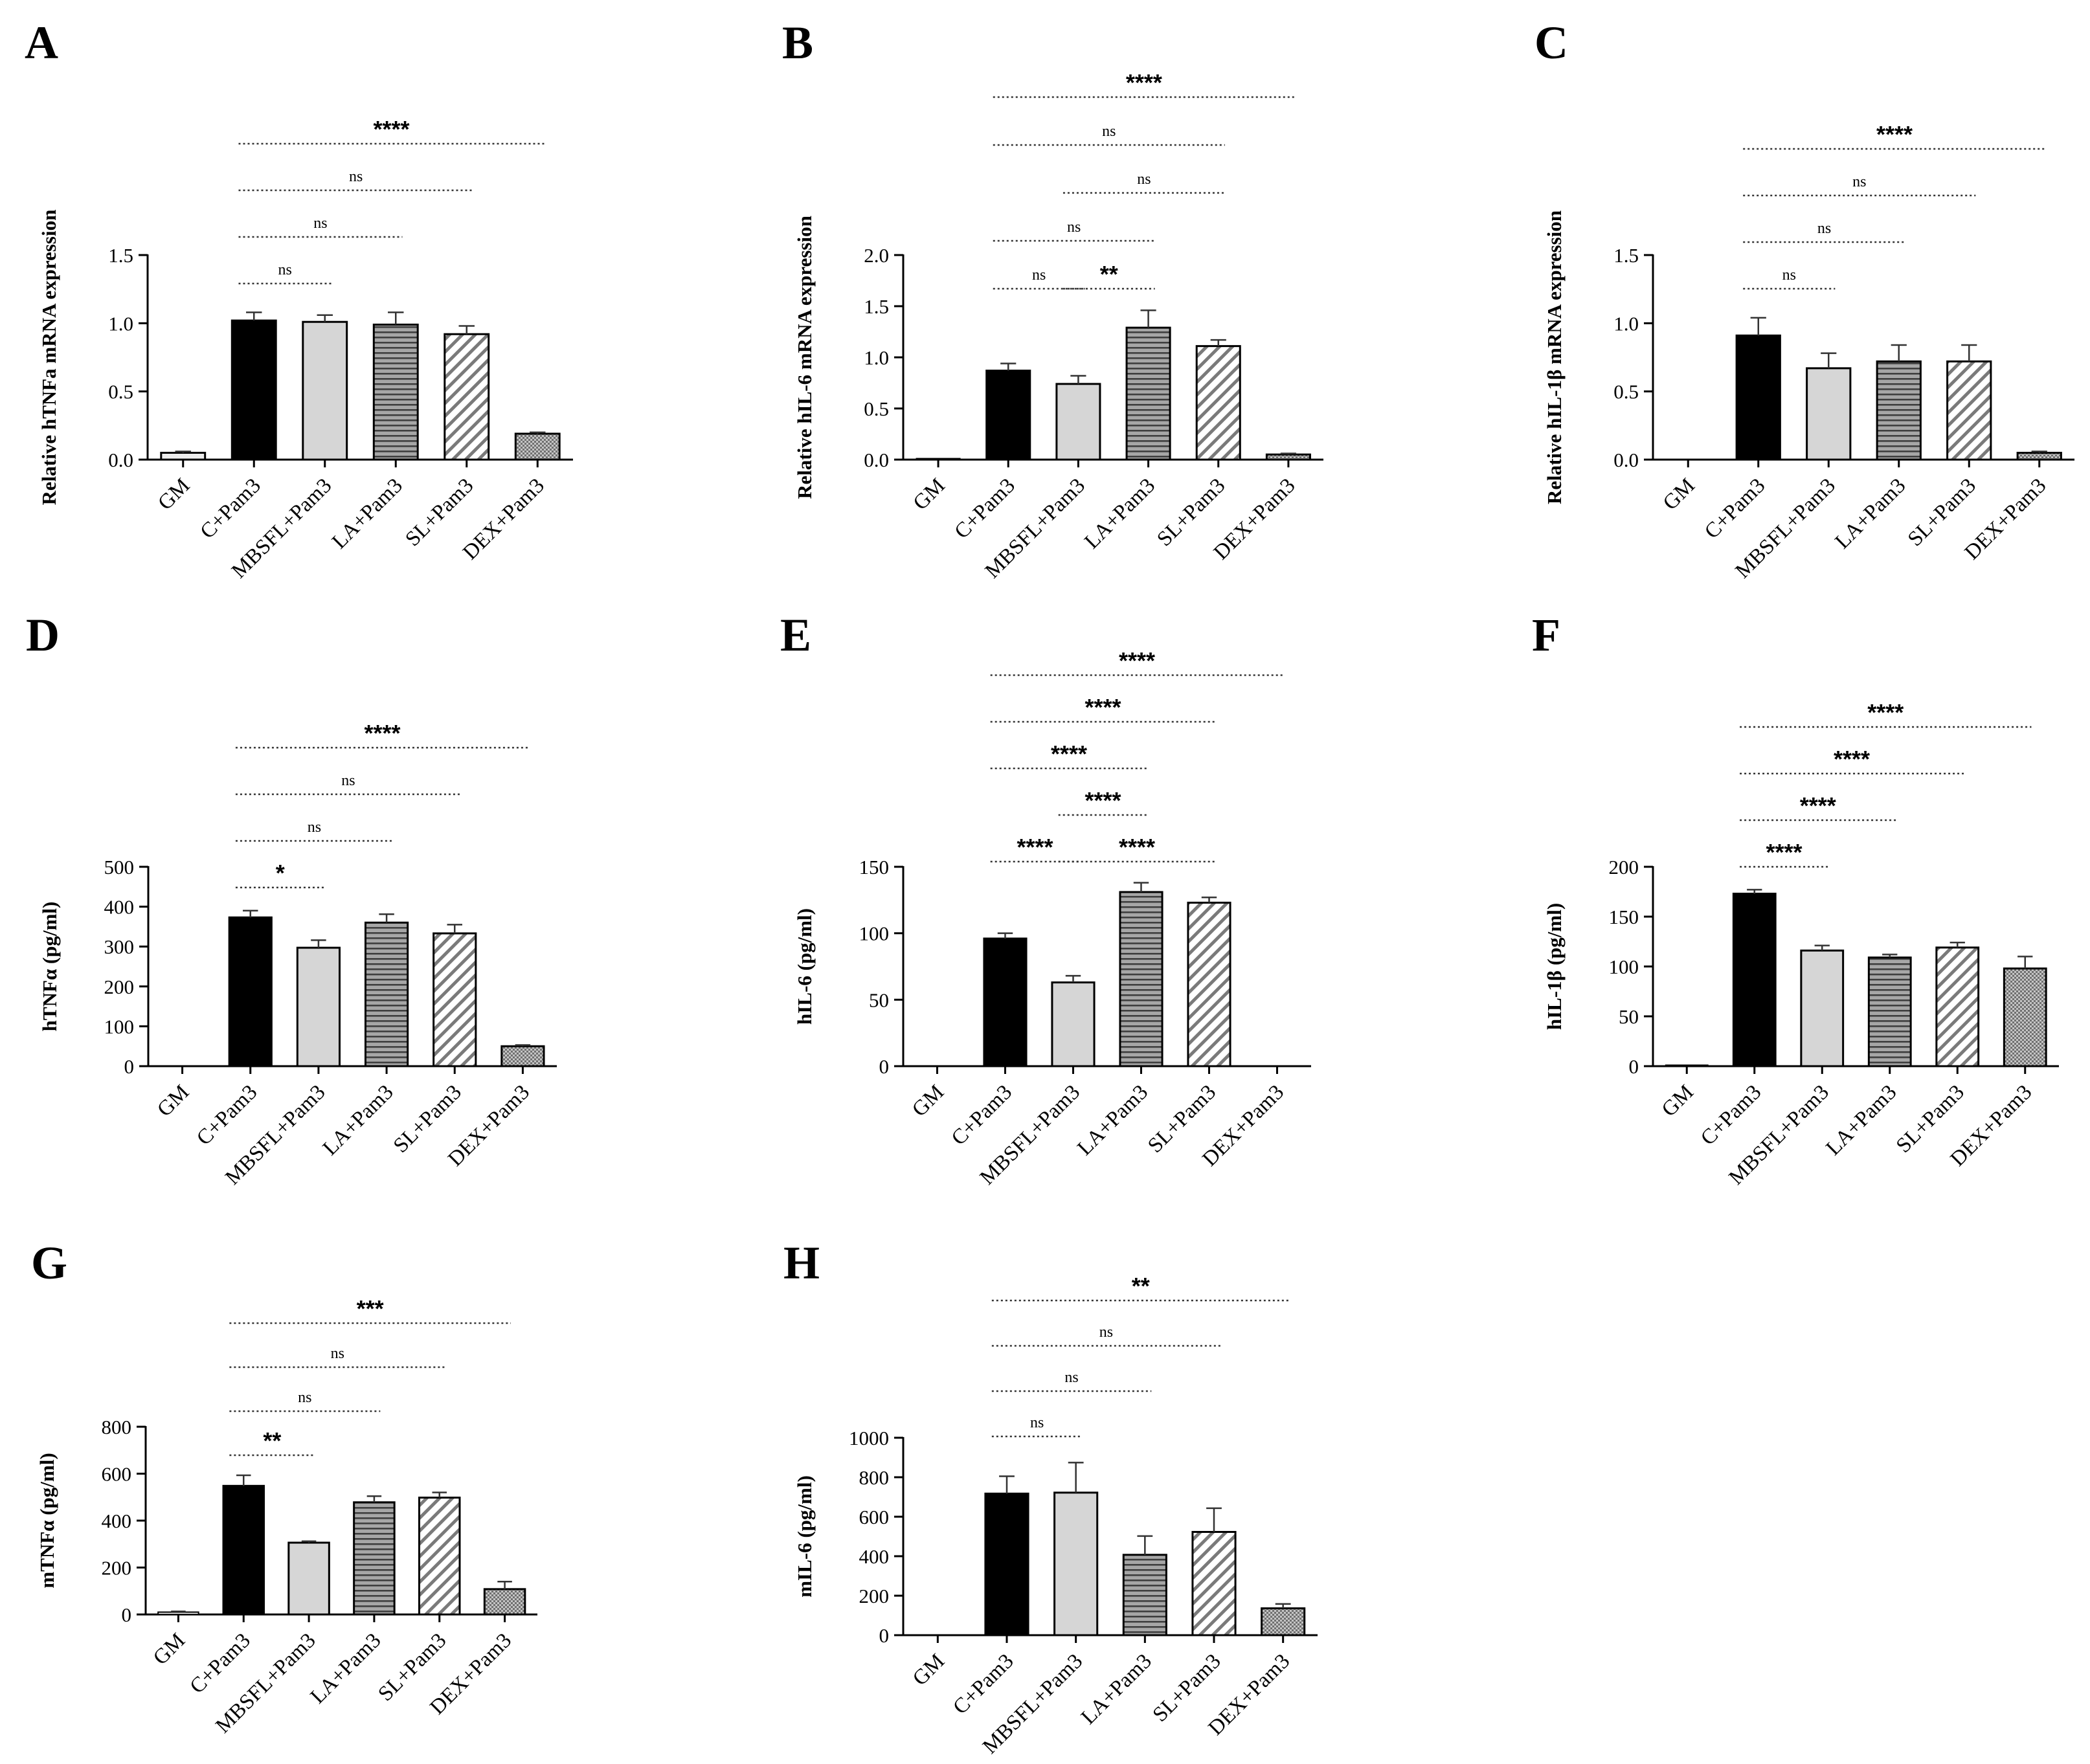 The image size is (2090, 1764). Describe the element at coordinates (1554, 357) in the screenshot. I see `y-axis-label: Relative hIL-1β mRNA expression` at that location.